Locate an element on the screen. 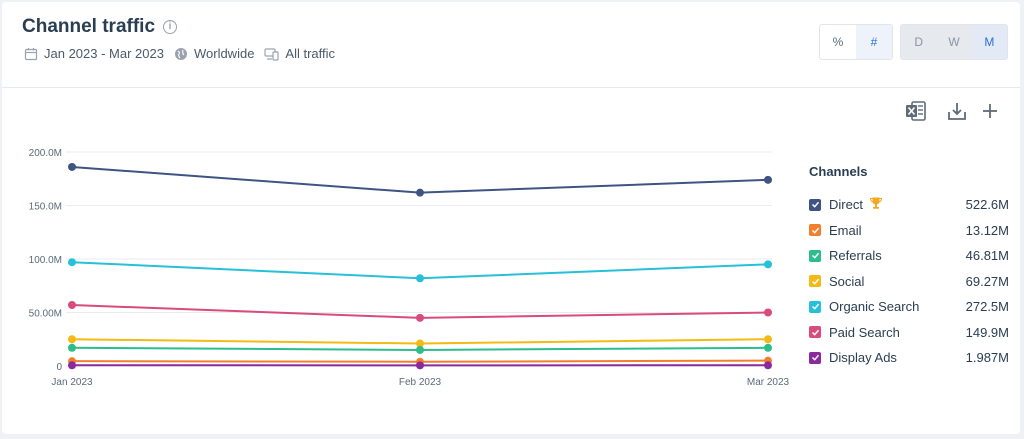 This screenshot has height=439, width=1024. legend-label: Referrals is located at coordinates (855, 256).